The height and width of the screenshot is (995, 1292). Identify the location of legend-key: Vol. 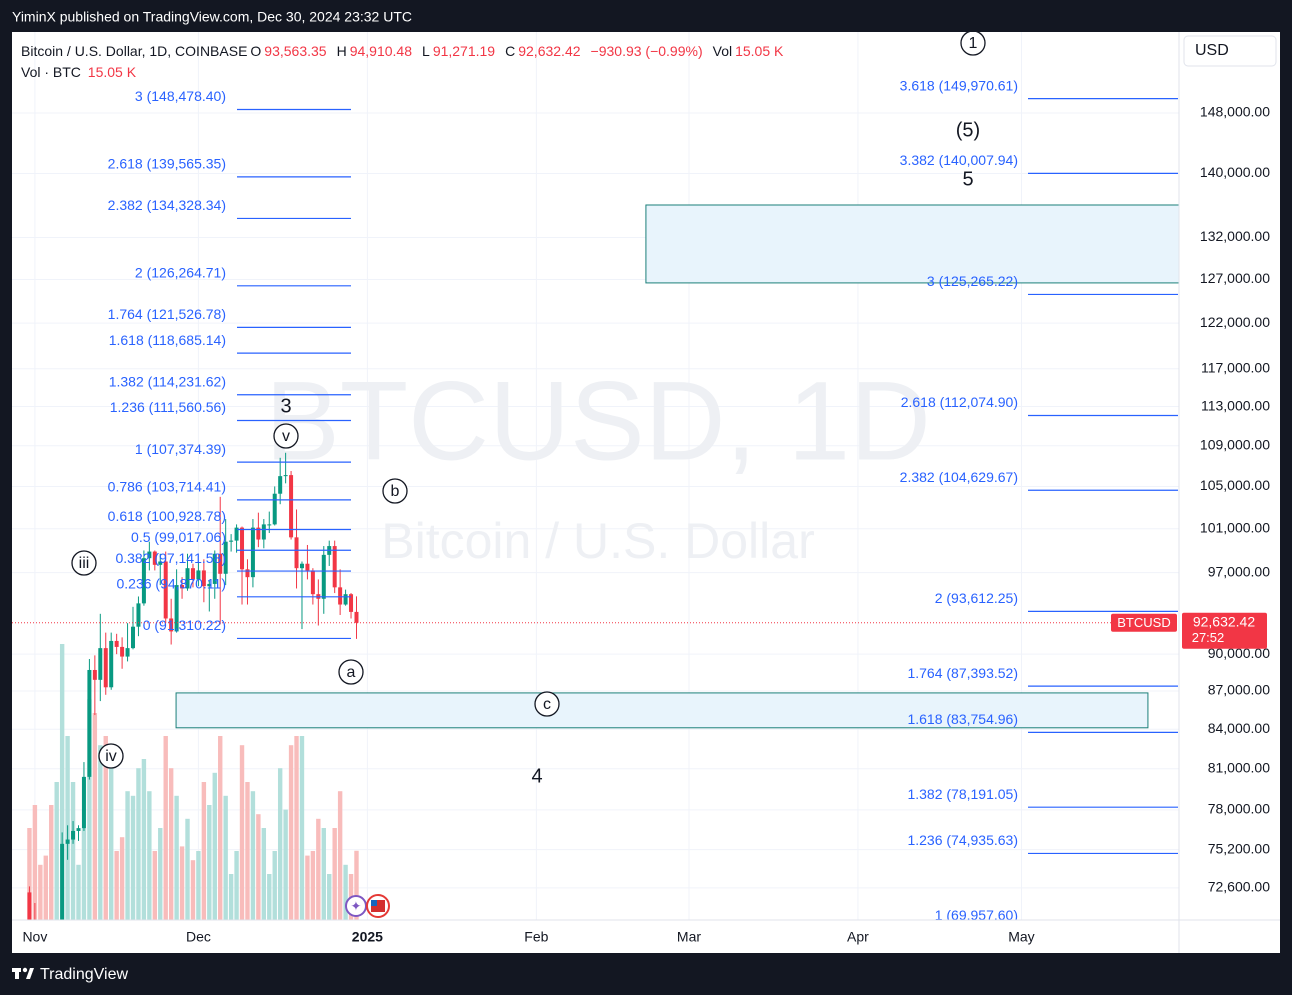
(722, 51).